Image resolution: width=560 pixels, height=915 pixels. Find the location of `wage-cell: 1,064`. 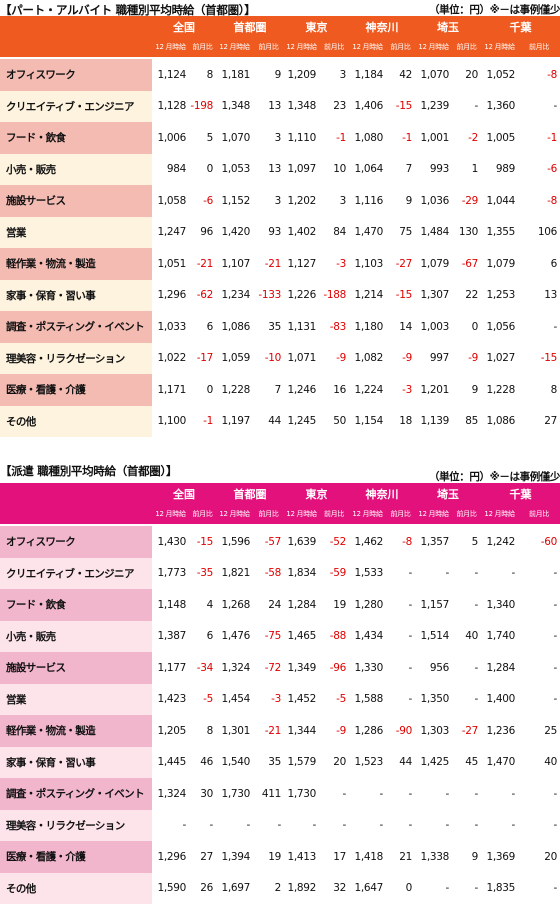

wage-cell: 1,064 is located at coordinates (368, 169).